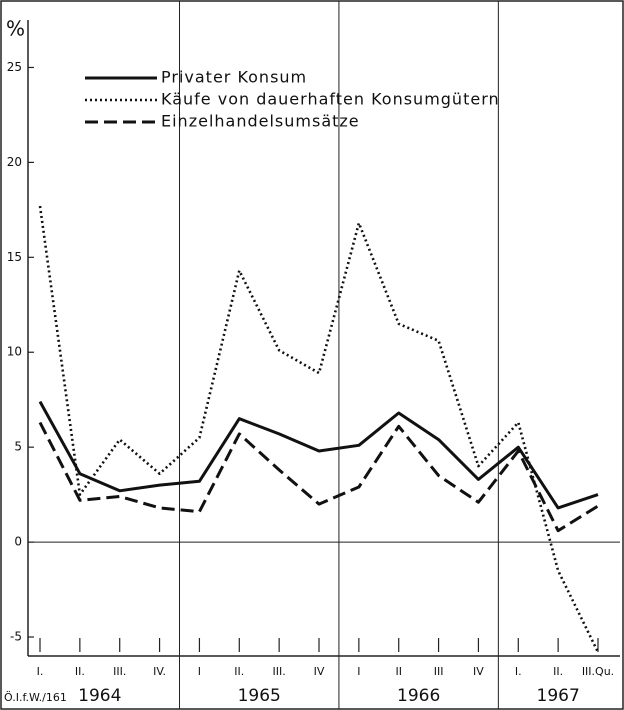  What do you see at coordinates (260, 121) in the screenshot?
I see `legend-label: Einzelhandelsumsätze` at bounding box center [260, 121].